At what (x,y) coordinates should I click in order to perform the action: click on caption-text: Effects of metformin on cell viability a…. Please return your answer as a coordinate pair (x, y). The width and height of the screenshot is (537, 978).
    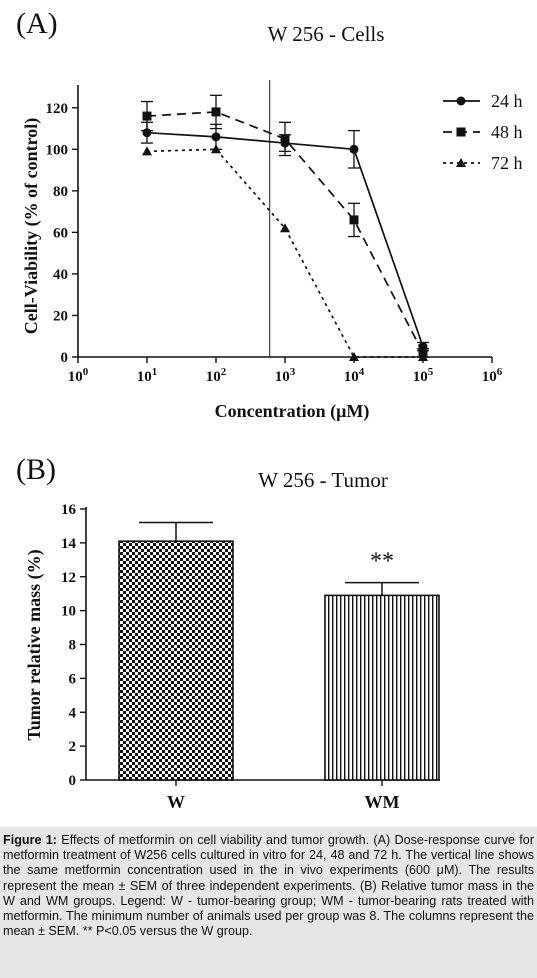
    Looking at the image, I should click on (269, 886).